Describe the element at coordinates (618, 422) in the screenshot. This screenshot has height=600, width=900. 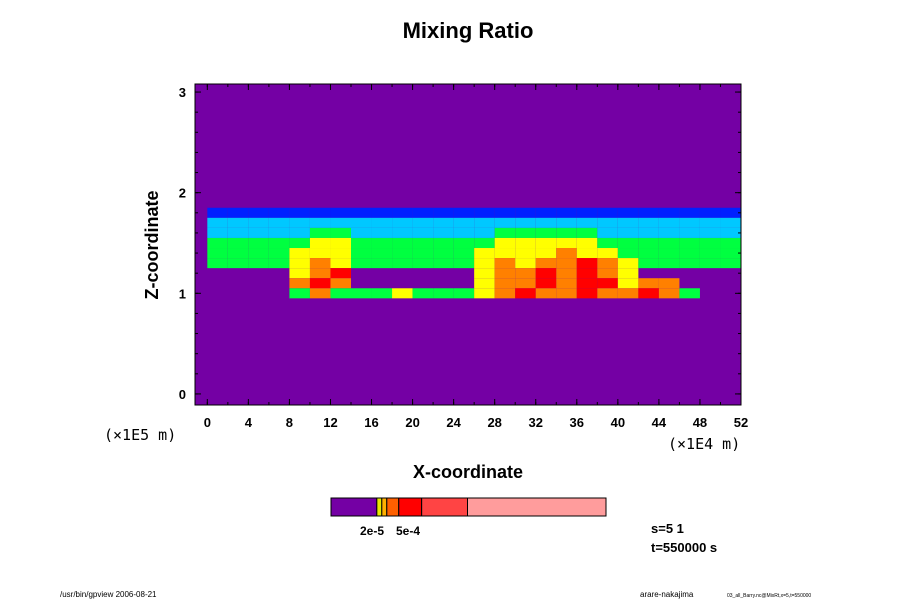
I see `x-tick-label: 40` at that location.